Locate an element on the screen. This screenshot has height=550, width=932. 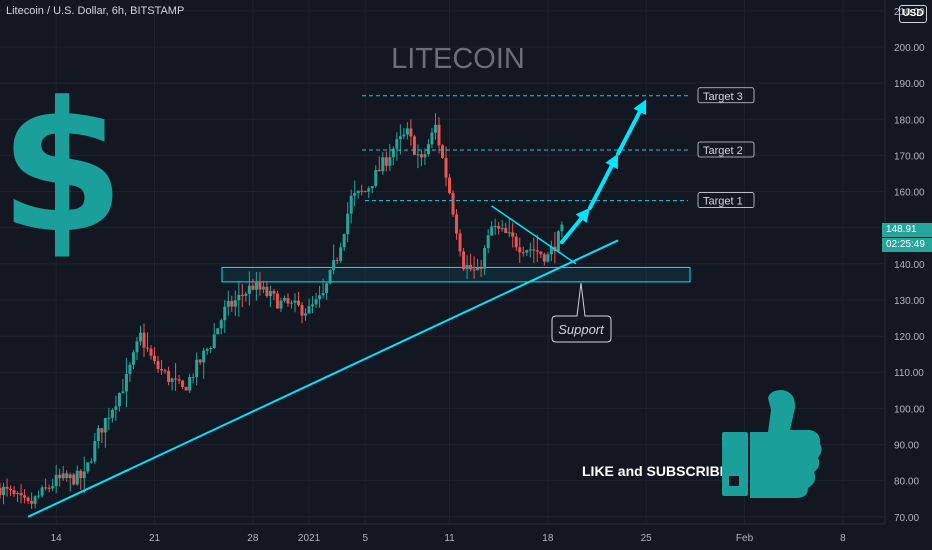
projection-arrow-head is located at coordinates (612, 161).